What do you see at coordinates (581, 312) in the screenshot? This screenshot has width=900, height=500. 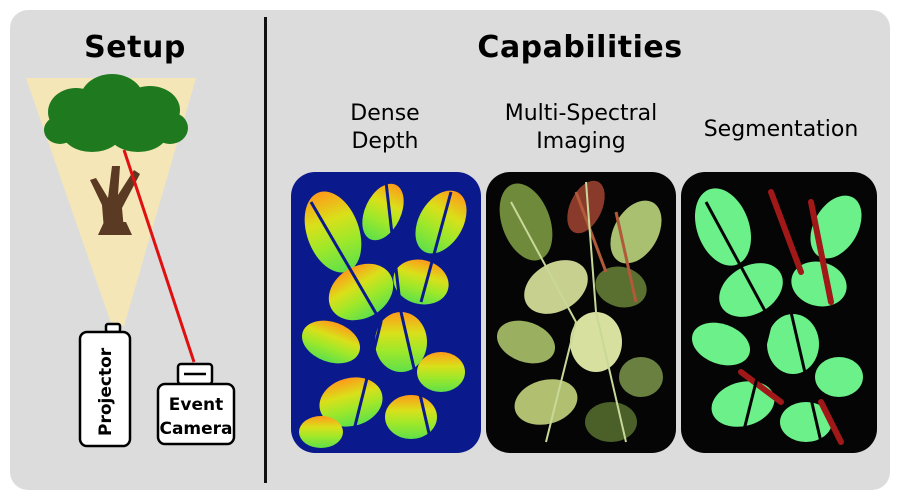 I see `multi-spectral-image` at bounding box center [581, 312].